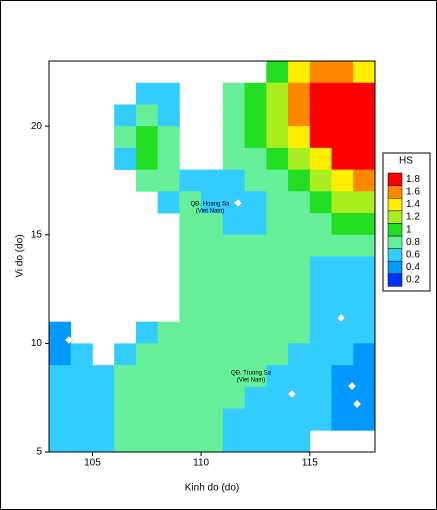  Describe the element at coordinates (20, 255) in the screenshot. I see `y-axis-title: Vi do (do)` at that location.